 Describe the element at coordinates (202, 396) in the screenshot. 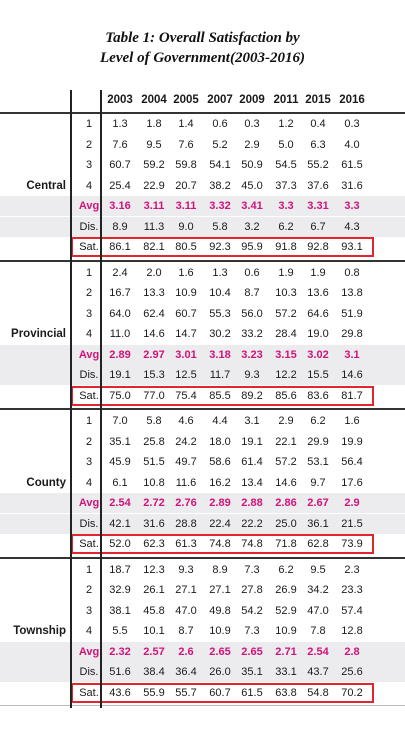

I see `table-row: Sat. 75.0 77.0 75.4 85.5 89.2 85.6 83.6 81.7` at that location.